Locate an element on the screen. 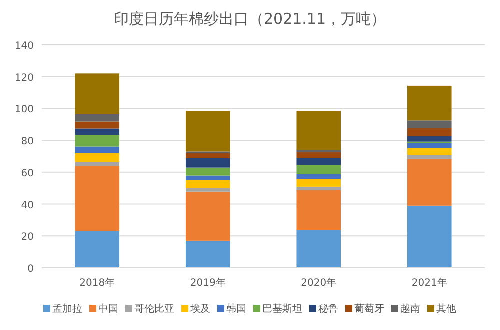 This screenshot has width=500, height=330. legend-label: 哥伦比亚 is located at coordinates (154, 309).